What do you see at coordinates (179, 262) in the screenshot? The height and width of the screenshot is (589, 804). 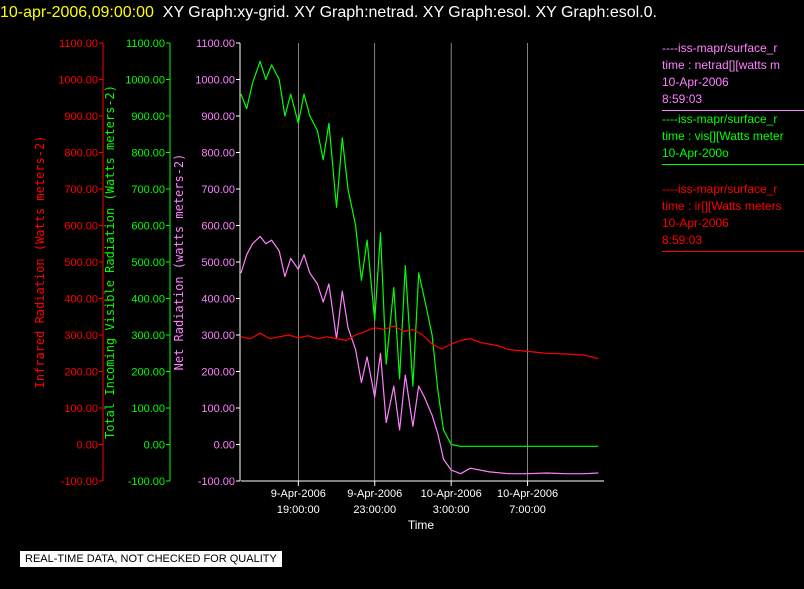 I see `y-axis-label-net: Net Radiation (watts meters-2)` at bounding box center [179, 262].